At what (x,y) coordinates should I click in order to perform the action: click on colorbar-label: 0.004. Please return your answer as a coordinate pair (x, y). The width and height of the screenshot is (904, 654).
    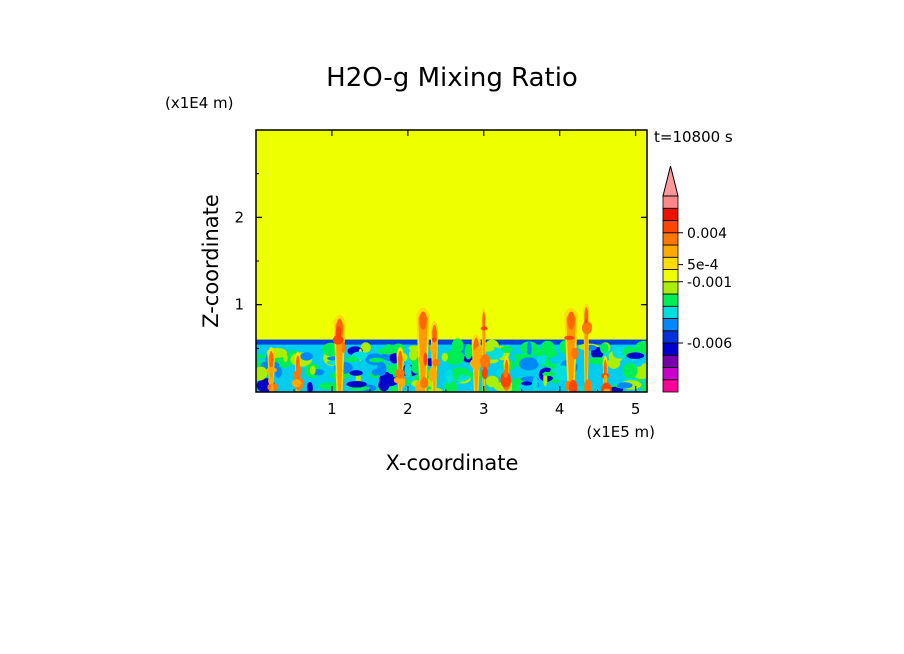
    Looking at the image, I should click on (707, 234).